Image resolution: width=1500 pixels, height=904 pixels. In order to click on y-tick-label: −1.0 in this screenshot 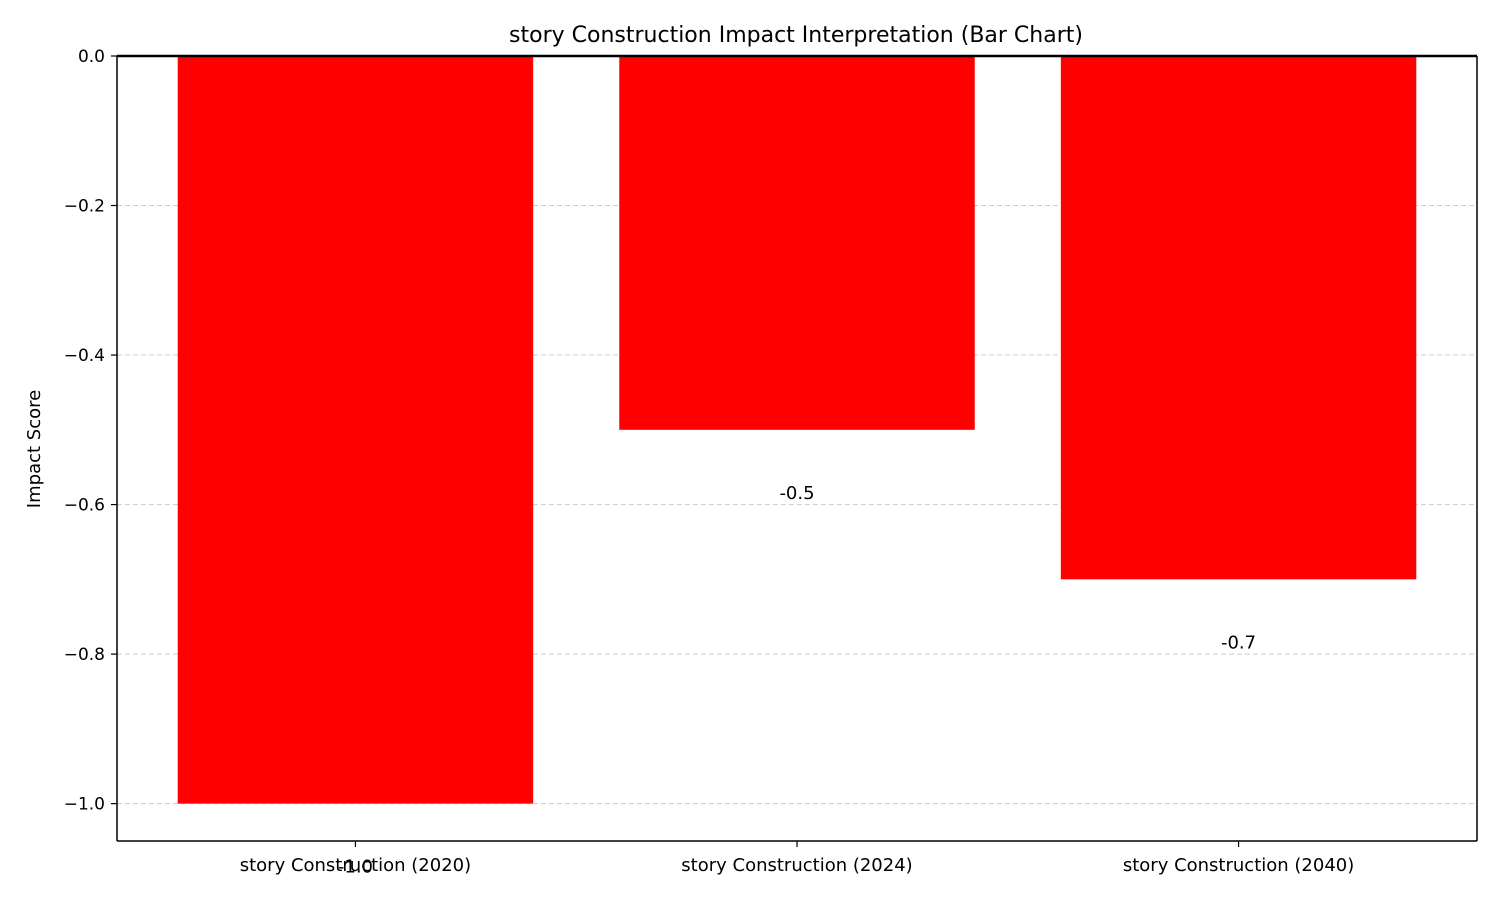, I will do `click(84, 805)`.